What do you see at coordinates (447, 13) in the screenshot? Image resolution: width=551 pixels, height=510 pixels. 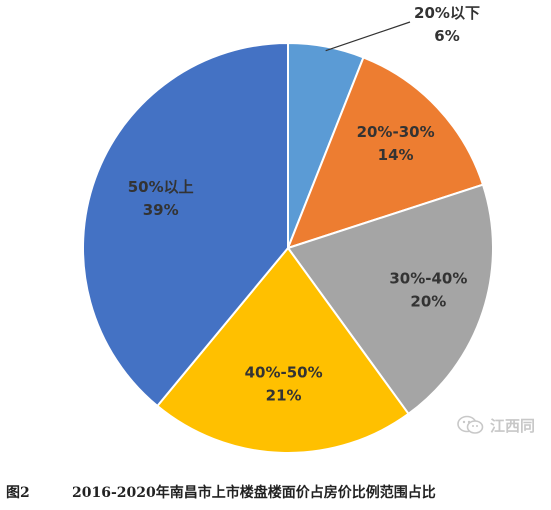 I see `slice-name-label: 20%以下` at bounding box center [447, 13].